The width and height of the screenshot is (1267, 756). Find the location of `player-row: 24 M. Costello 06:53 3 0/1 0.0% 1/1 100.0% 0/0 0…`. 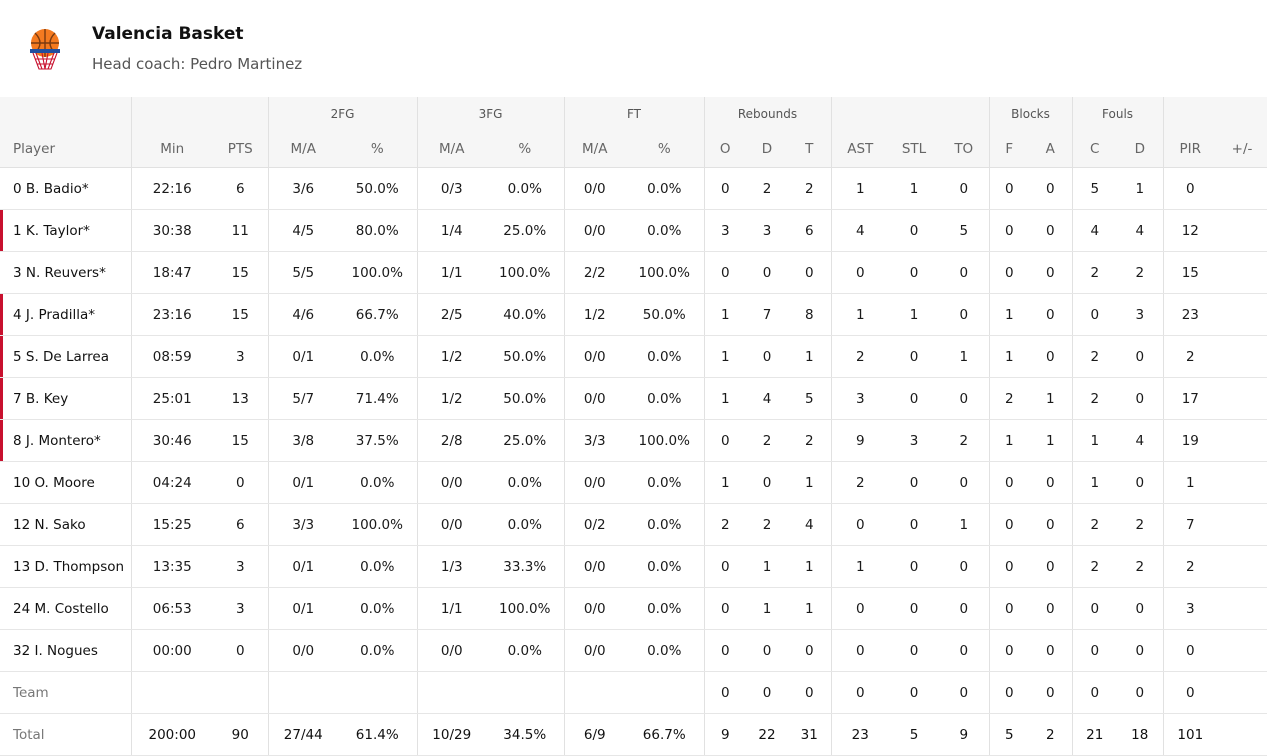

player-row: 24 M. Costello 06:53 3 0/1 0.0% 1/1 100.0% 0/0 0… is located at coordinates (633, 608).